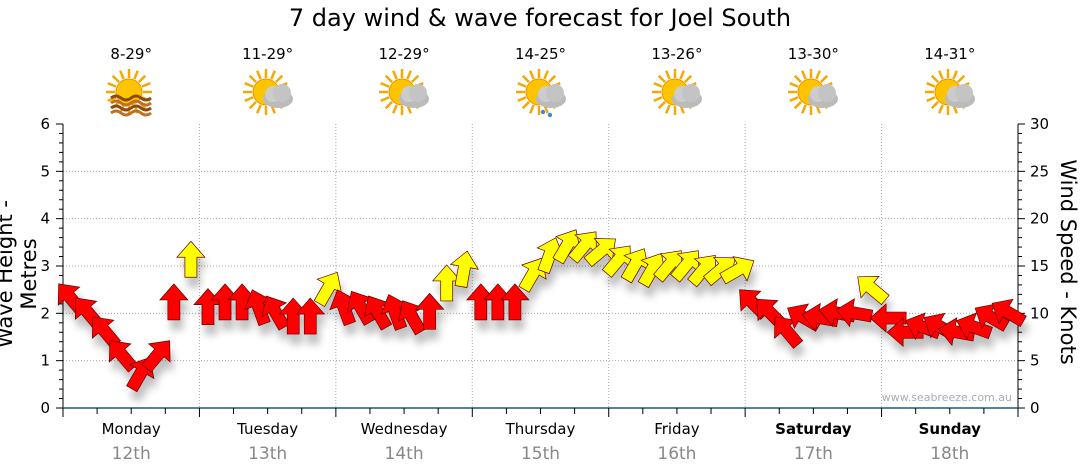 The height and width of the screenshot is (475, 1080). I want to click on y2-tick-label: 0, so click(1035, 408).